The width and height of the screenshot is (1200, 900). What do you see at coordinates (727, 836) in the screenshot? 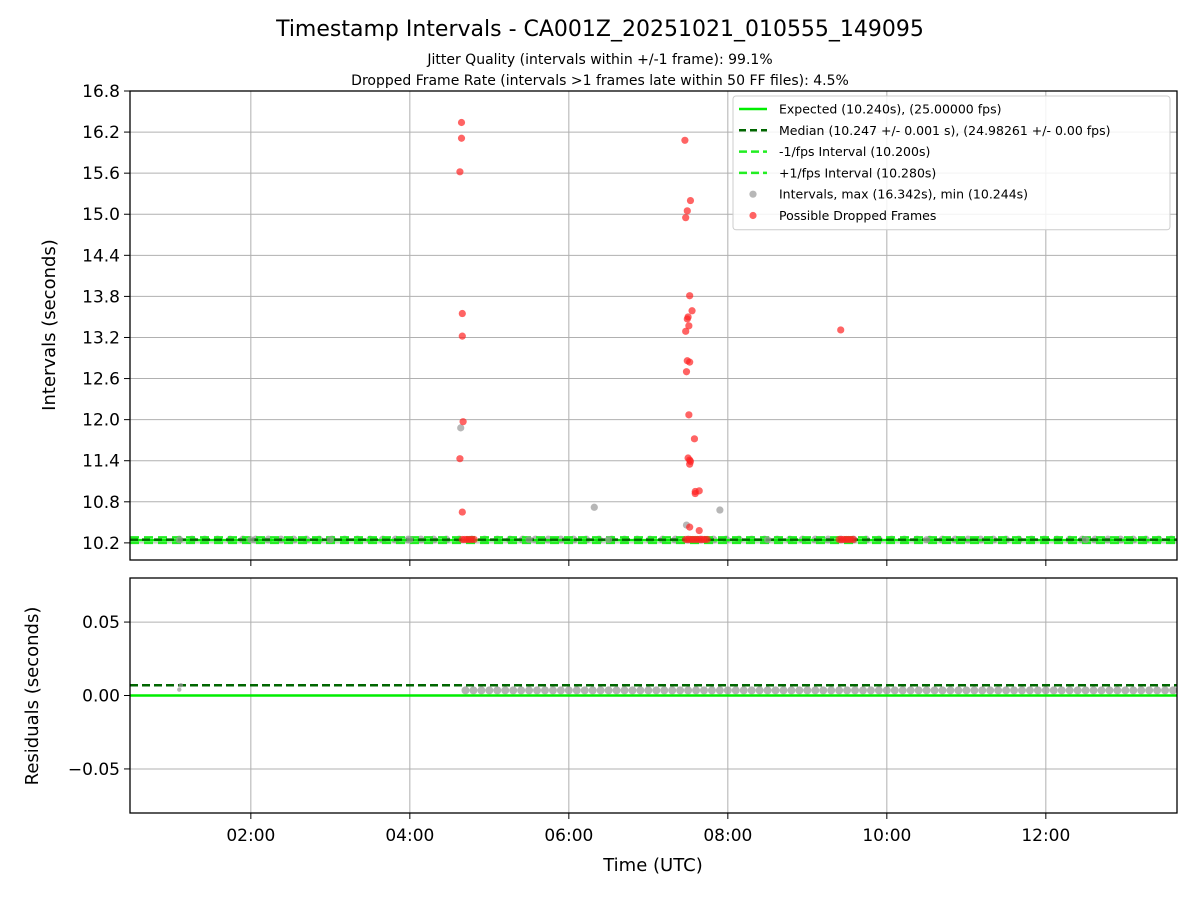
I see `residuals-xtick-label: 08:00` at bounding box center [727, 836].